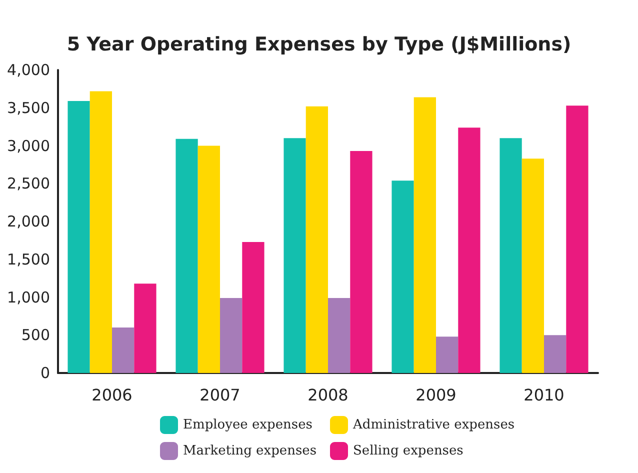 This screenshot has height=473, width=638. Describe the element at coordinates (28, 297) in the screenshot. I see `y-tick-label: 1,000` at that location.